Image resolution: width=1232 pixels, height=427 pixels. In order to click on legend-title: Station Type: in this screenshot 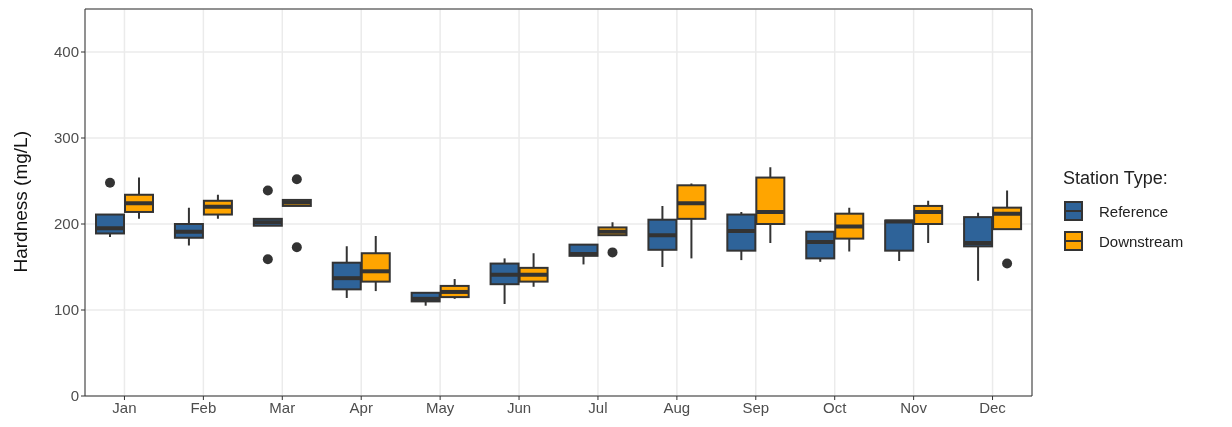, I will do `click(1116, 178)`.